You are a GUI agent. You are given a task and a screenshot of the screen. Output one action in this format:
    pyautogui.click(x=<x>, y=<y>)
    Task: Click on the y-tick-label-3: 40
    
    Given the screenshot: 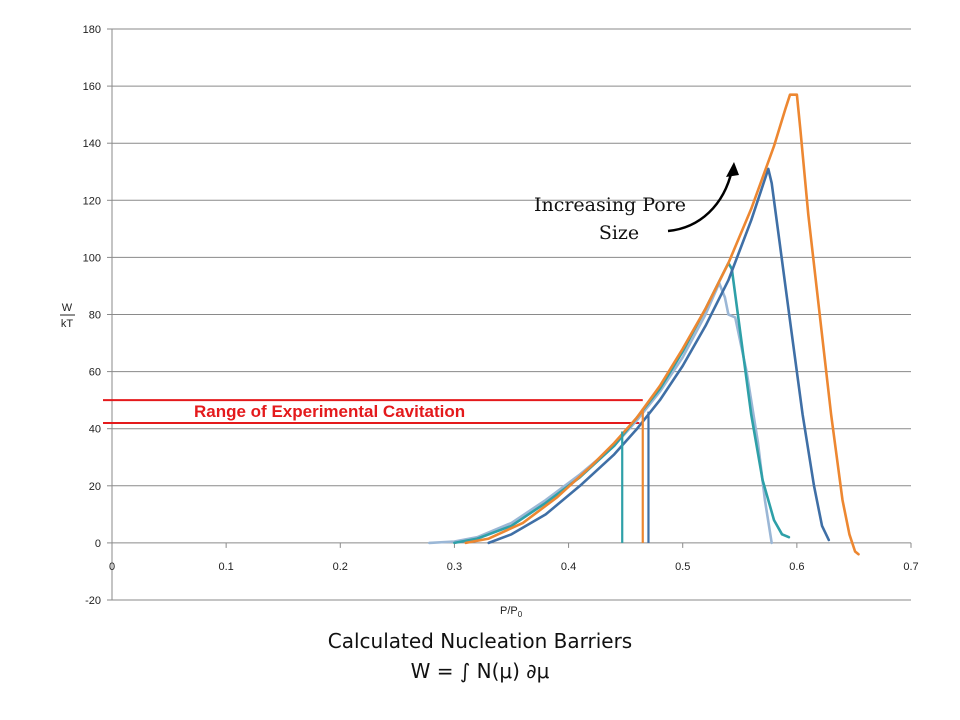 What is the action you would take?
    pyautogui.click(x=95, y=430)
    